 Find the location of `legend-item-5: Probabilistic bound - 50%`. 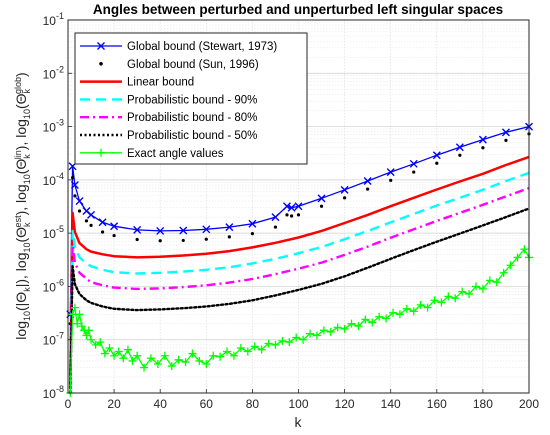

legend-item-5: Probabilistic bound - 50% is located at coordinates (168, 136).